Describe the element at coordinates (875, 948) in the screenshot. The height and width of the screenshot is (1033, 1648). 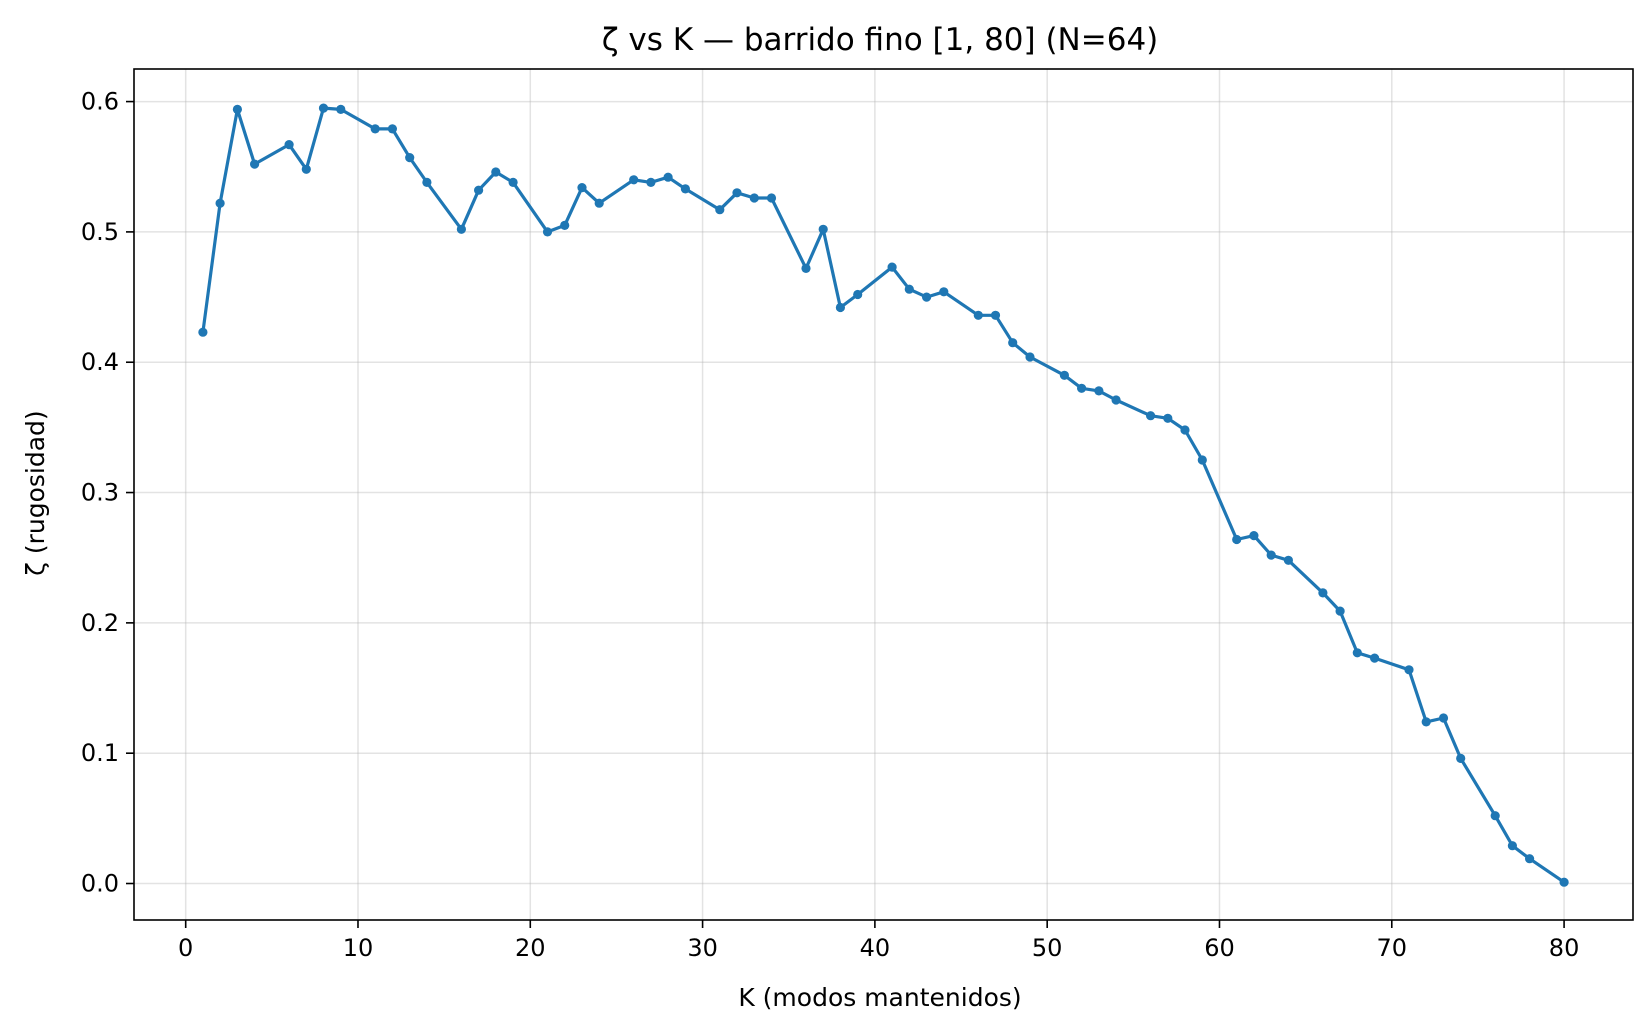
I see `x-tick-label: 40` at that location.